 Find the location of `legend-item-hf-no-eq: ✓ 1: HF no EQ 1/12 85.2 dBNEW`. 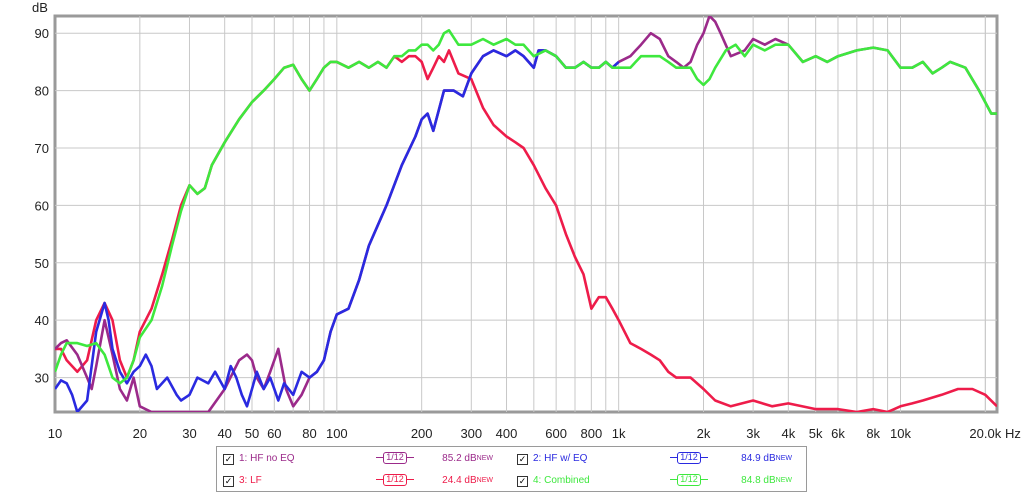

legend-item-hf-no-eq: ✓ 1: HF no EQ 1/12 85.2 dBNEW is located at coordinates (363, 459).